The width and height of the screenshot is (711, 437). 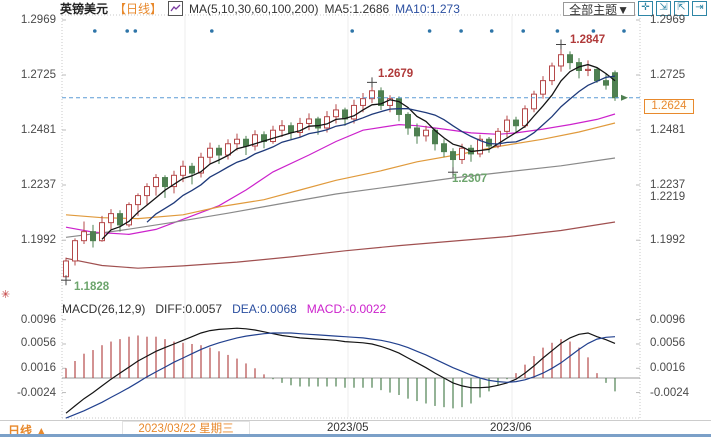 What do you see at coordinates (511, 428) in the screenshot?
I see `x-axis-tick-label: 2023/06` at bounding box center [511, 428].